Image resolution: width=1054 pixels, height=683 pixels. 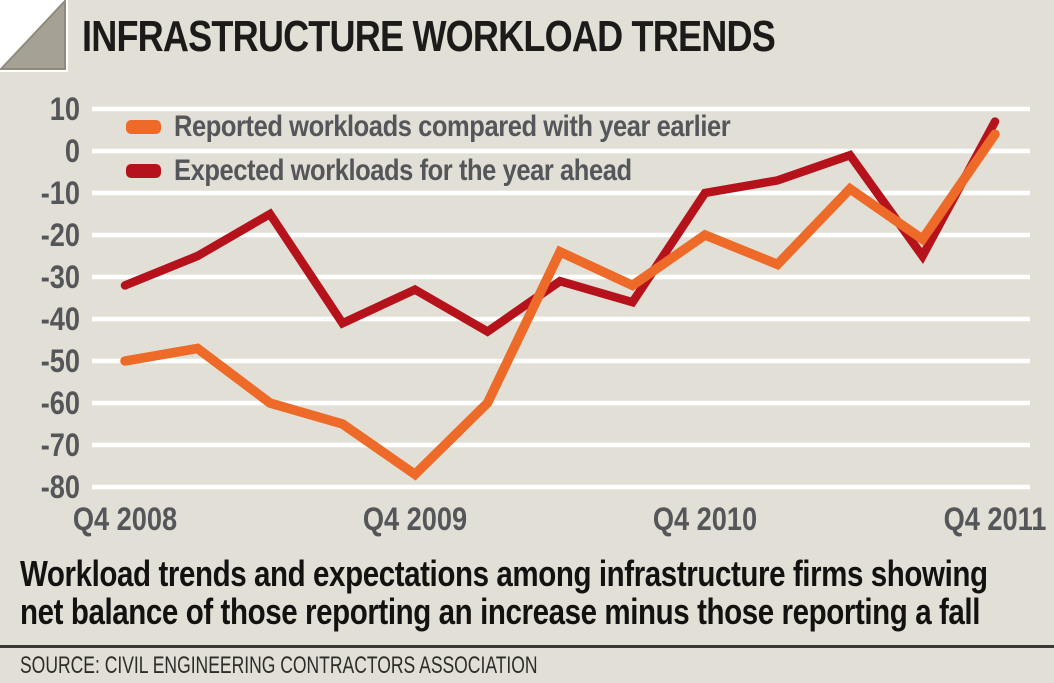 I want to click on page-title: INFRASTRUCTURE WORKLOAD TRENDS, so click(x=429, y=36).